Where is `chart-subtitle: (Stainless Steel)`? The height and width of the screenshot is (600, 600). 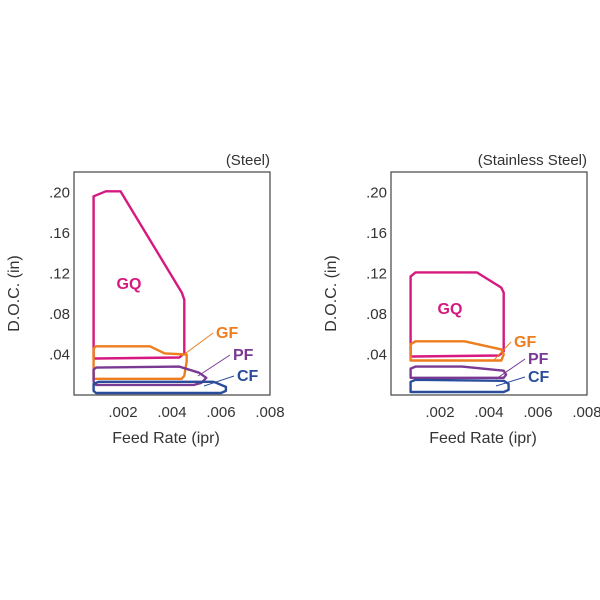 chart-subtitle: (Stainless Steel) is located at coordinates (532, 160).